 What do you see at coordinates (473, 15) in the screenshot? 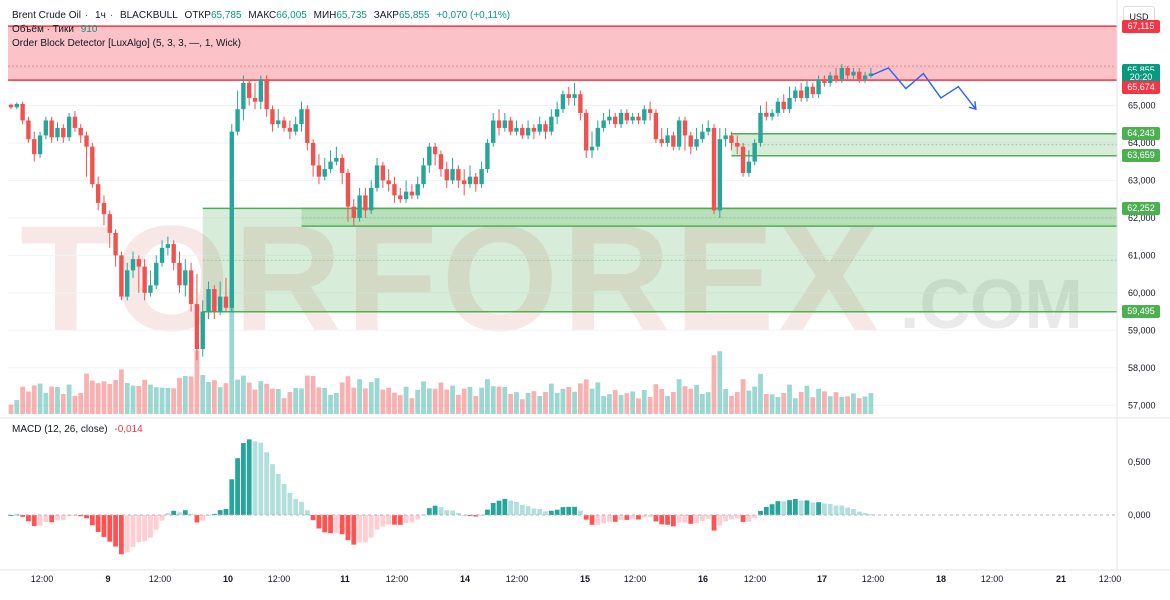
I see `change-value: +0,070 (+0,11%)` at bounding box center [473, 15].